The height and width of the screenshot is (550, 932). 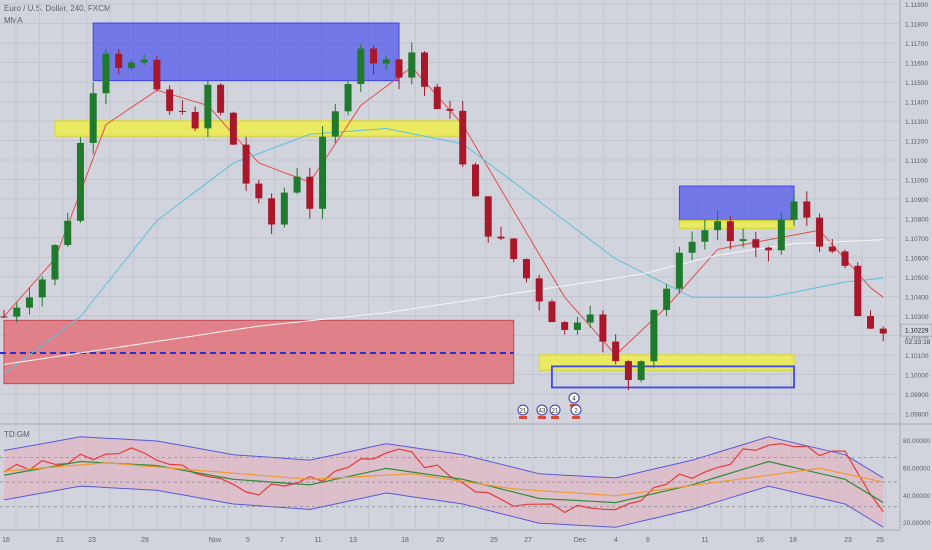 What do you see at coordinates (353, 540) in the screenshot?
I see `time-tick-label: 13` at bounding box center [353, 540].